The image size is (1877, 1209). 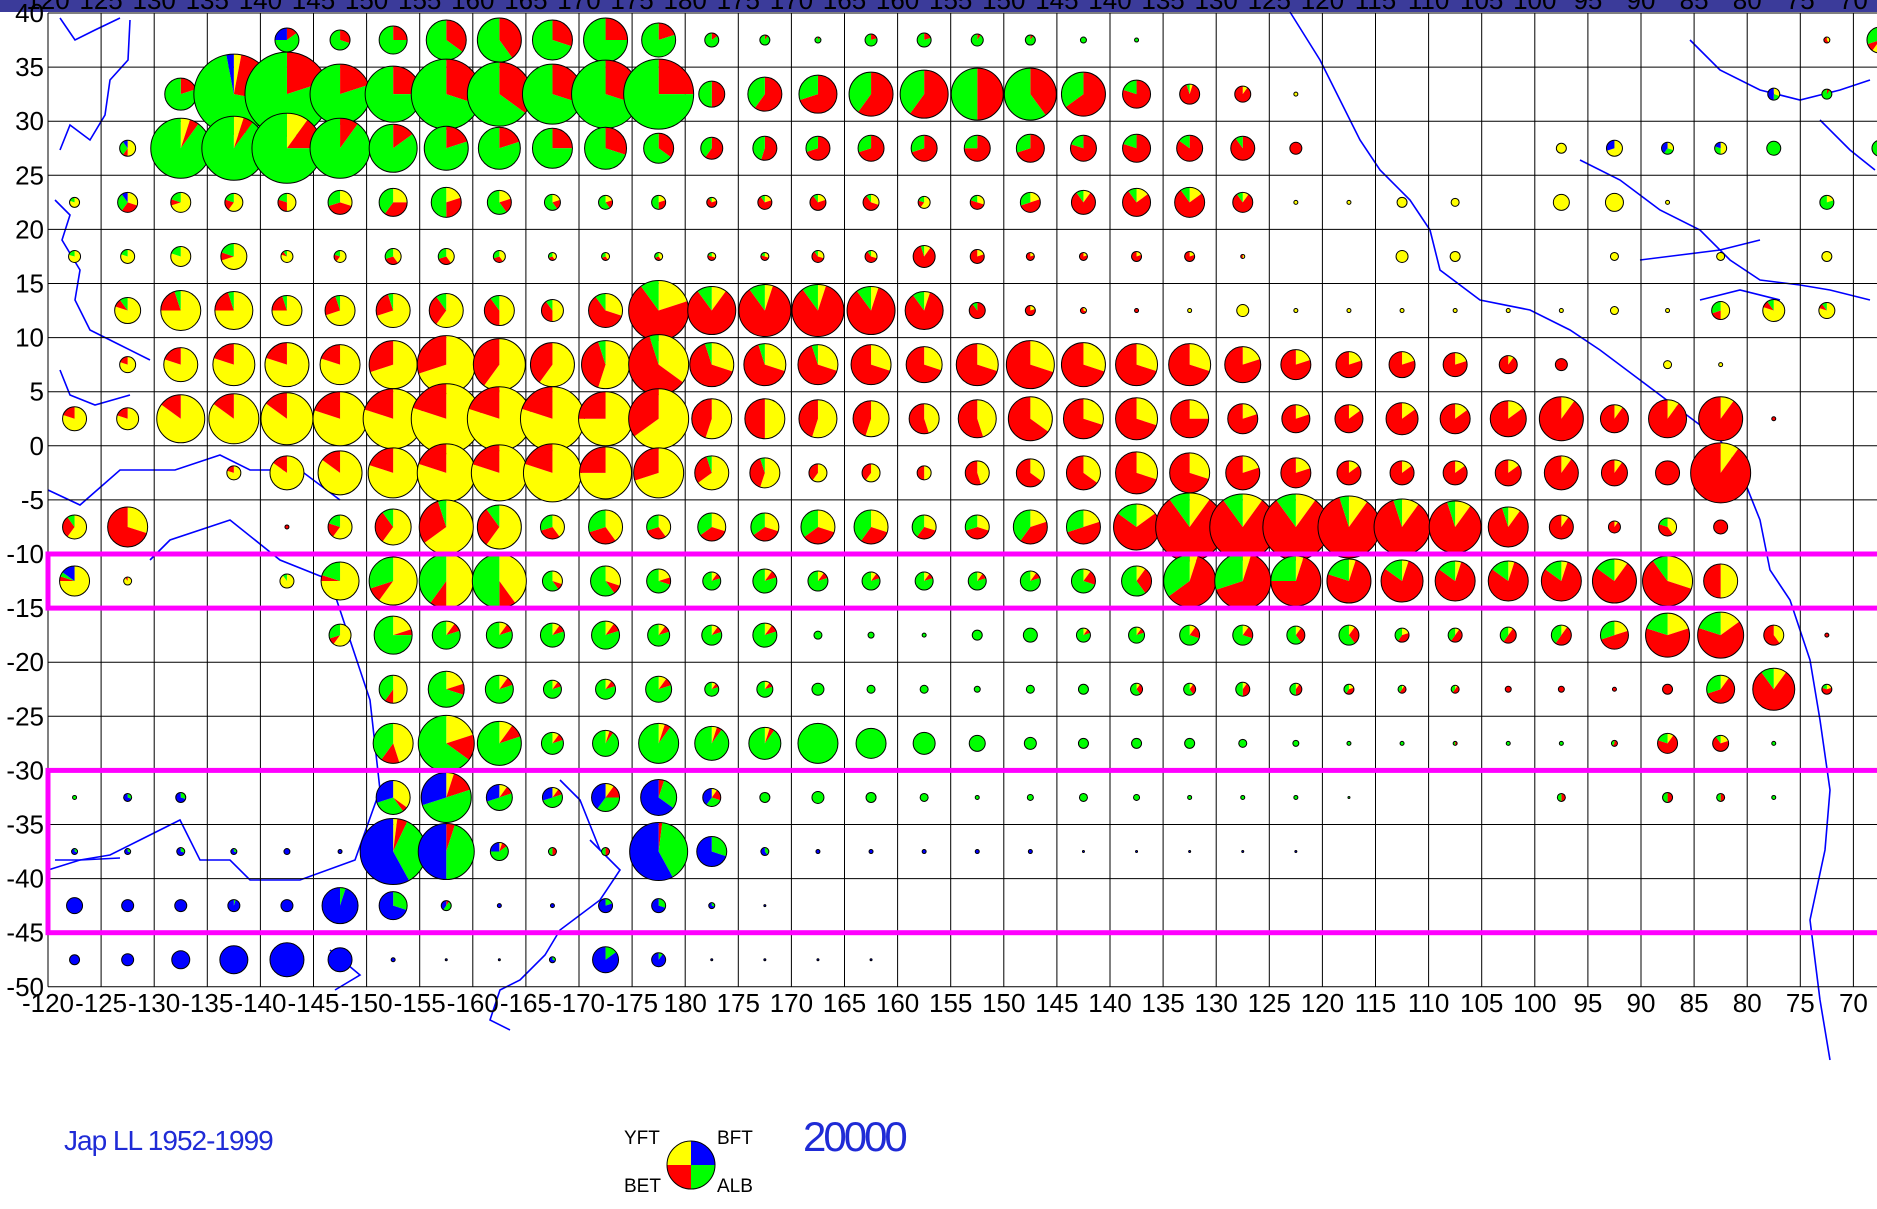 I want to click on lat-label: -5, so click(x=32, y=500).